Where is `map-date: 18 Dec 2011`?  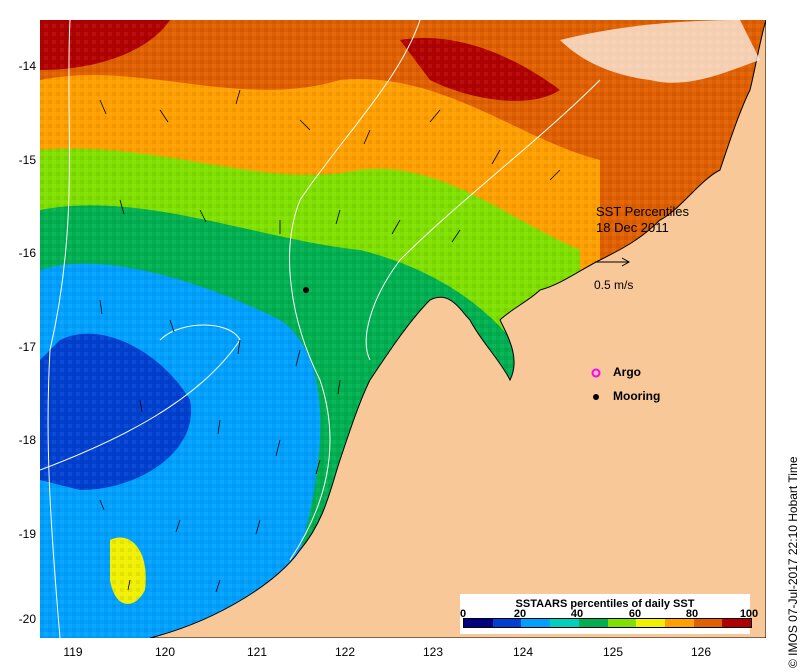 map-date: 18 Dec 2011 is located at coordinates (632, 227).